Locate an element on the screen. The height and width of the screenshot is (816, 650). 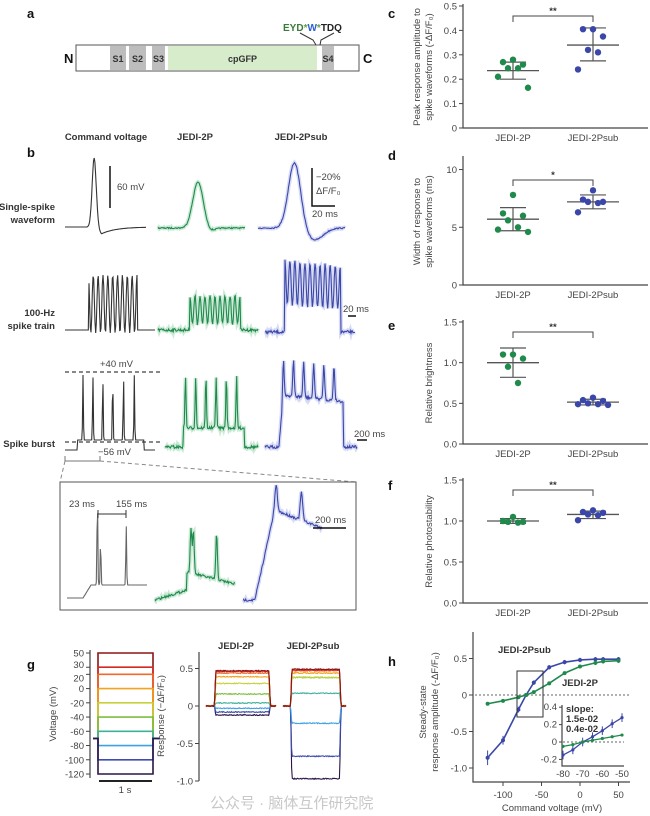
command-spike-burst-trace is located at coordinates (110, 412).